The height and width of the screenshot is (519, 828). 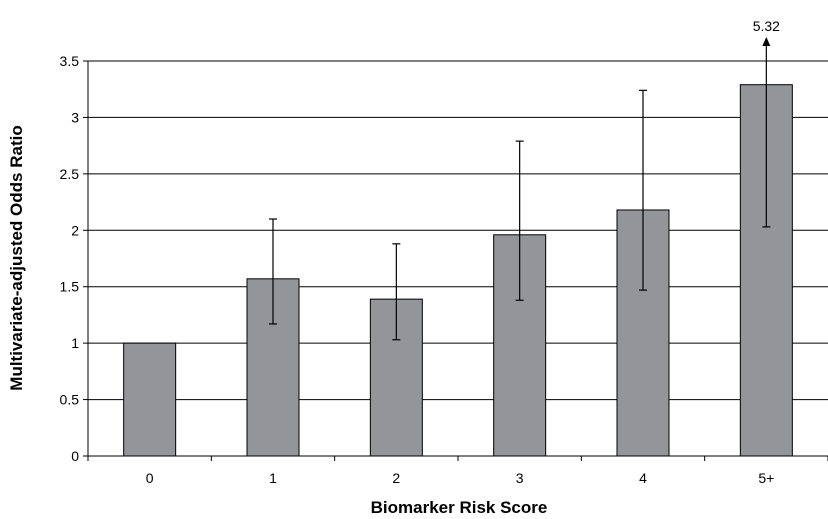 What do you see at coordinates (766, 26) in the screenshot?
I see `annotation-label: 5.32` at bounding box center [766, 26].